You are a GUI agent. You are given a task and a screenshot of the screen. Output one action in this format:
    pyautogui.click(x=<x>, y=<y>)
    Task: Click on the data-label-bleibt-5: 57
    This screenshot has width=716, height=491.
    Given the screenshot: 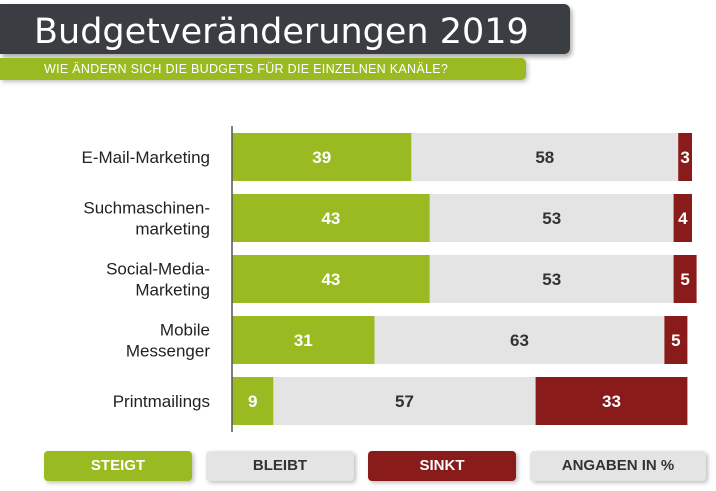 What is the action you would take?
    pyautogui.click(x=404, y=401)
    